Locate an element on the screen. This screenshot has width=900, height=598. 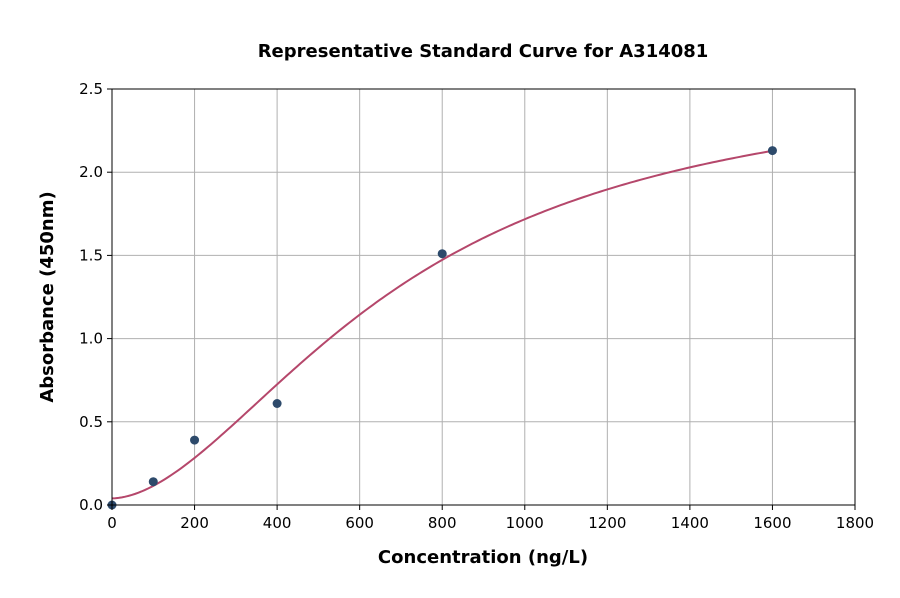
y-tick-label: 0.5 is located at coordinates (91, 422).